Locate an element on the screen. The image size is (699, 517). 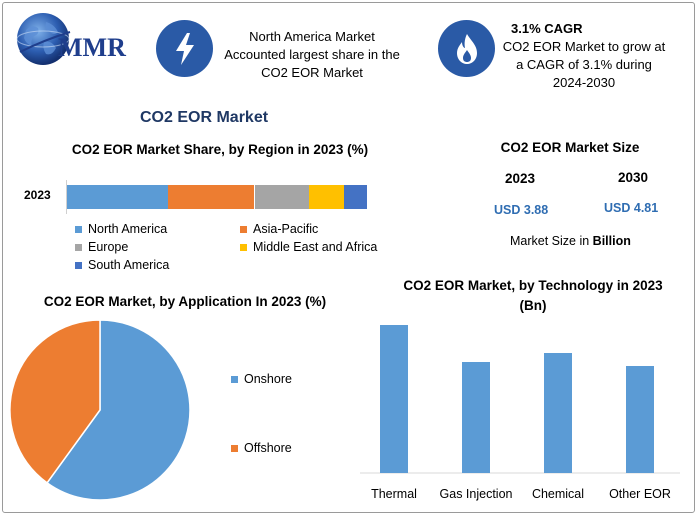
legend-item-middle-east-africa: Middle East and Africa is located at coordinates (330, 247).